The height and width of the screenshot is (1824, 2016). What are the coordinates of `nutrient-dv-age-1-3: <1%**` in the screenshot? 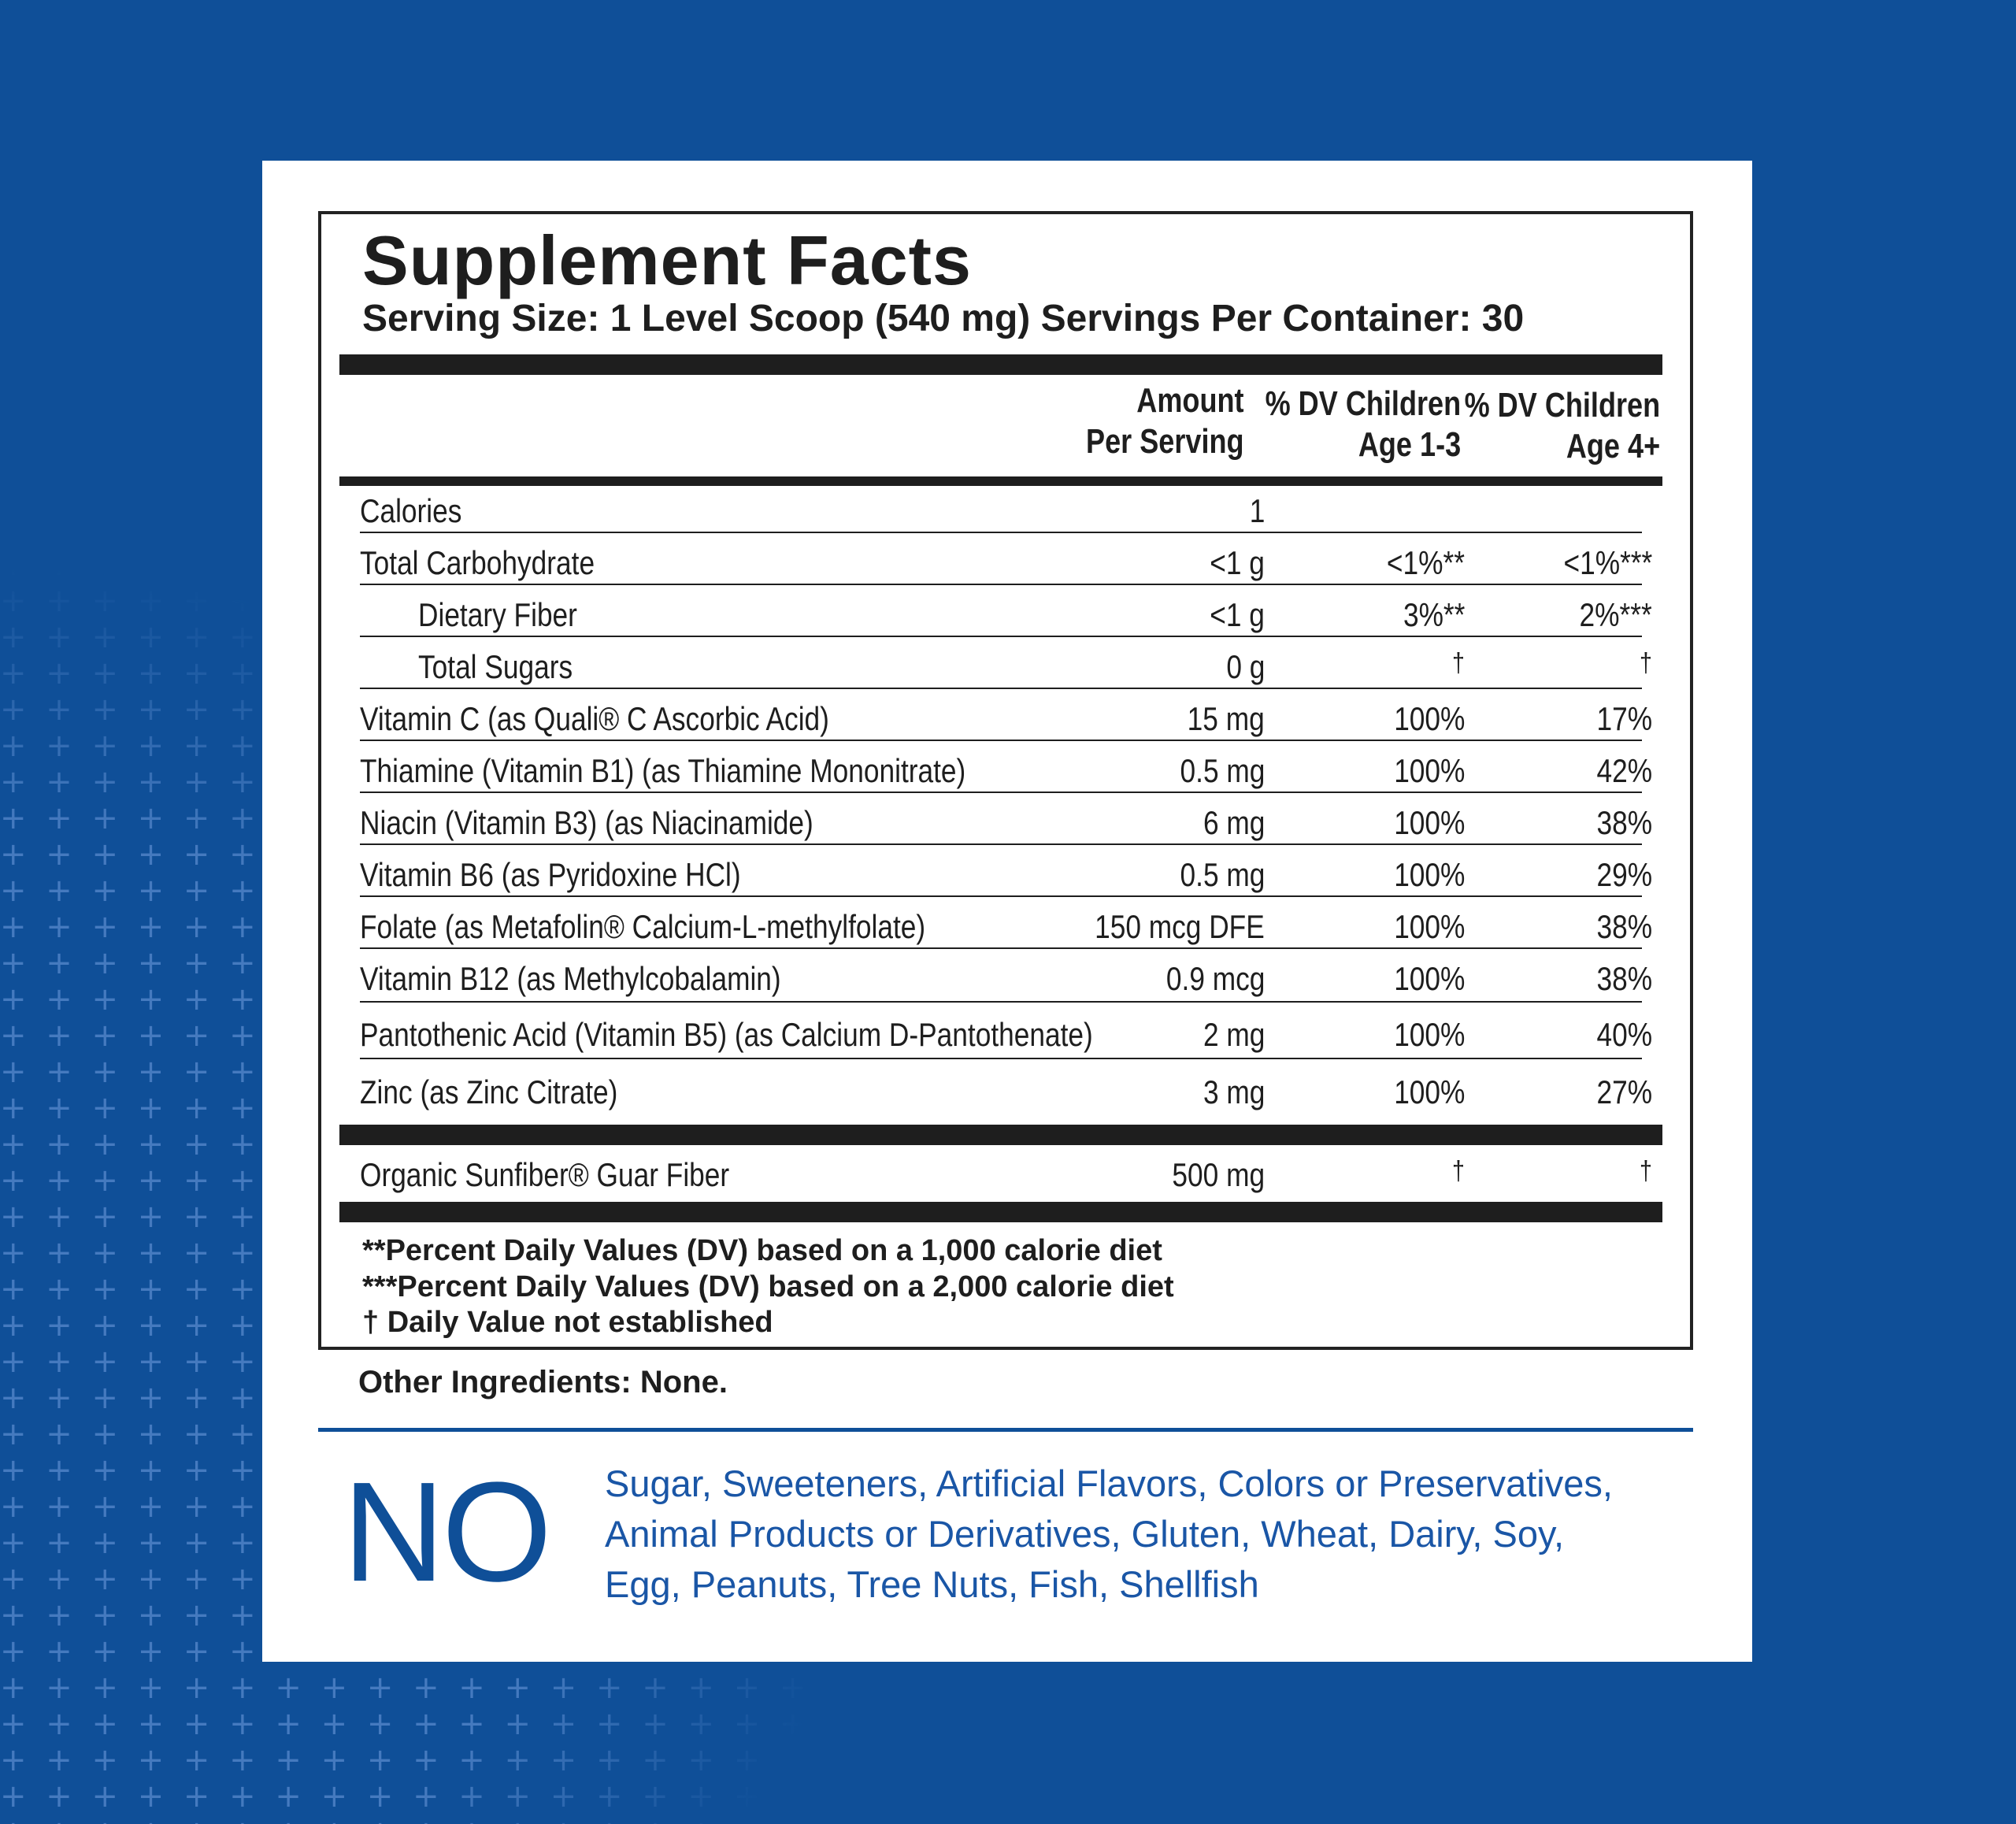 It's located at (1425, 562).